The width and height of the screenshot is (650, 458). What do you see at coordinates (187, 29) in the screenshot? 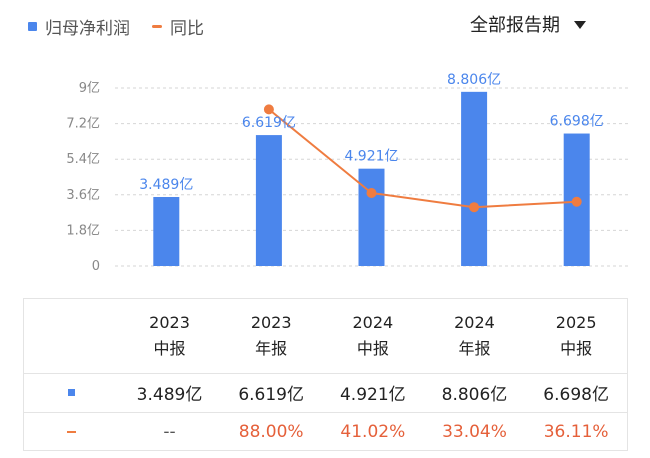
I see `legend-label-yoy: 同比` at bounding box center [187, 29].